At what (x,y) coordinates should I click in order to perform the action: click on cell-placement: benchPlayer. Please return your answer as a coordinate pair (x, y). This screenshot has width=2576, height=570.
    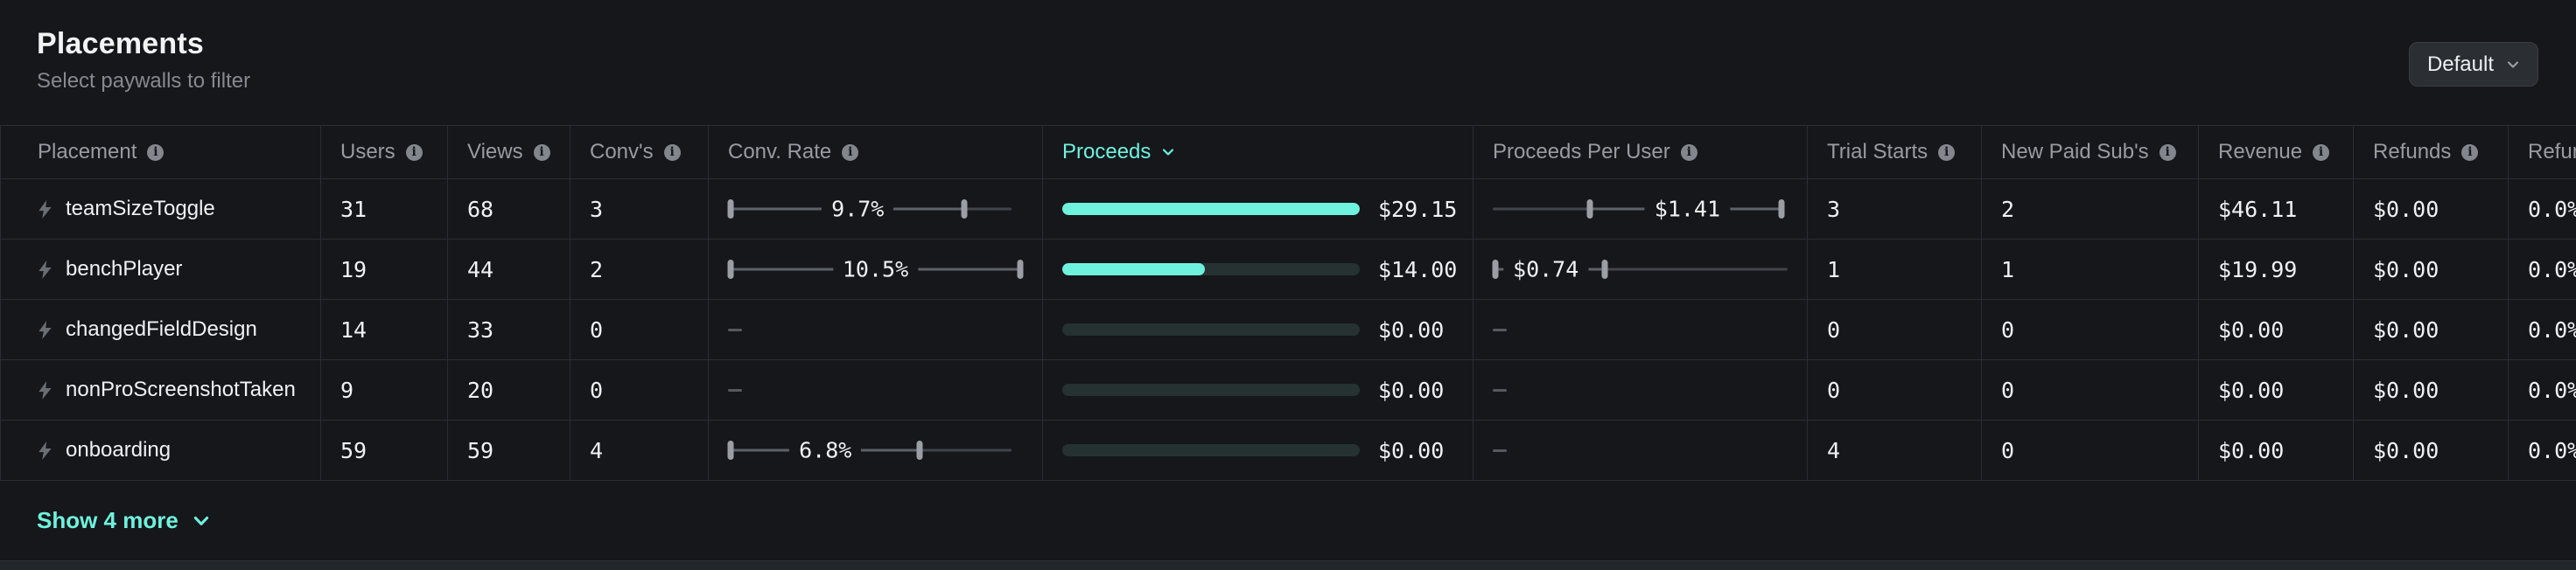
    Looking at the image, I should click on (160, 269).